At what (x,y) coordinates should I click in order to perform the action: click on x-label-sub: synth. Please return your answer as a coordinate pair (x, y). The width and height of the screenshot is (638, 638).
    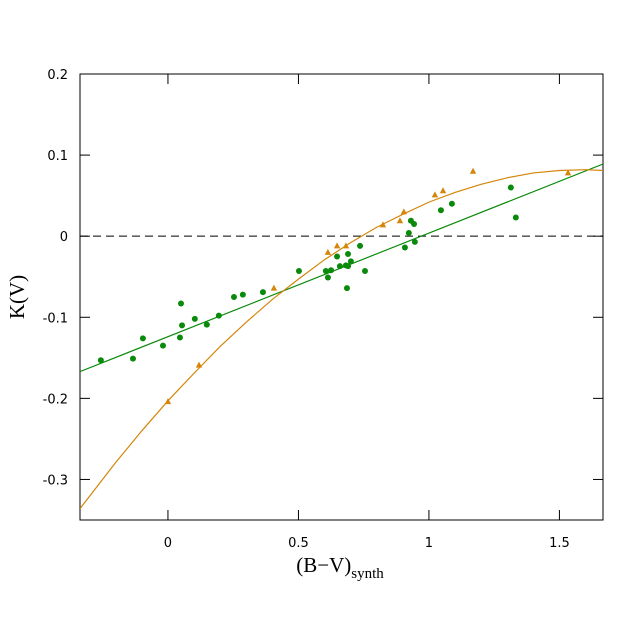
    Looking at the image, I should click on (367, 574).